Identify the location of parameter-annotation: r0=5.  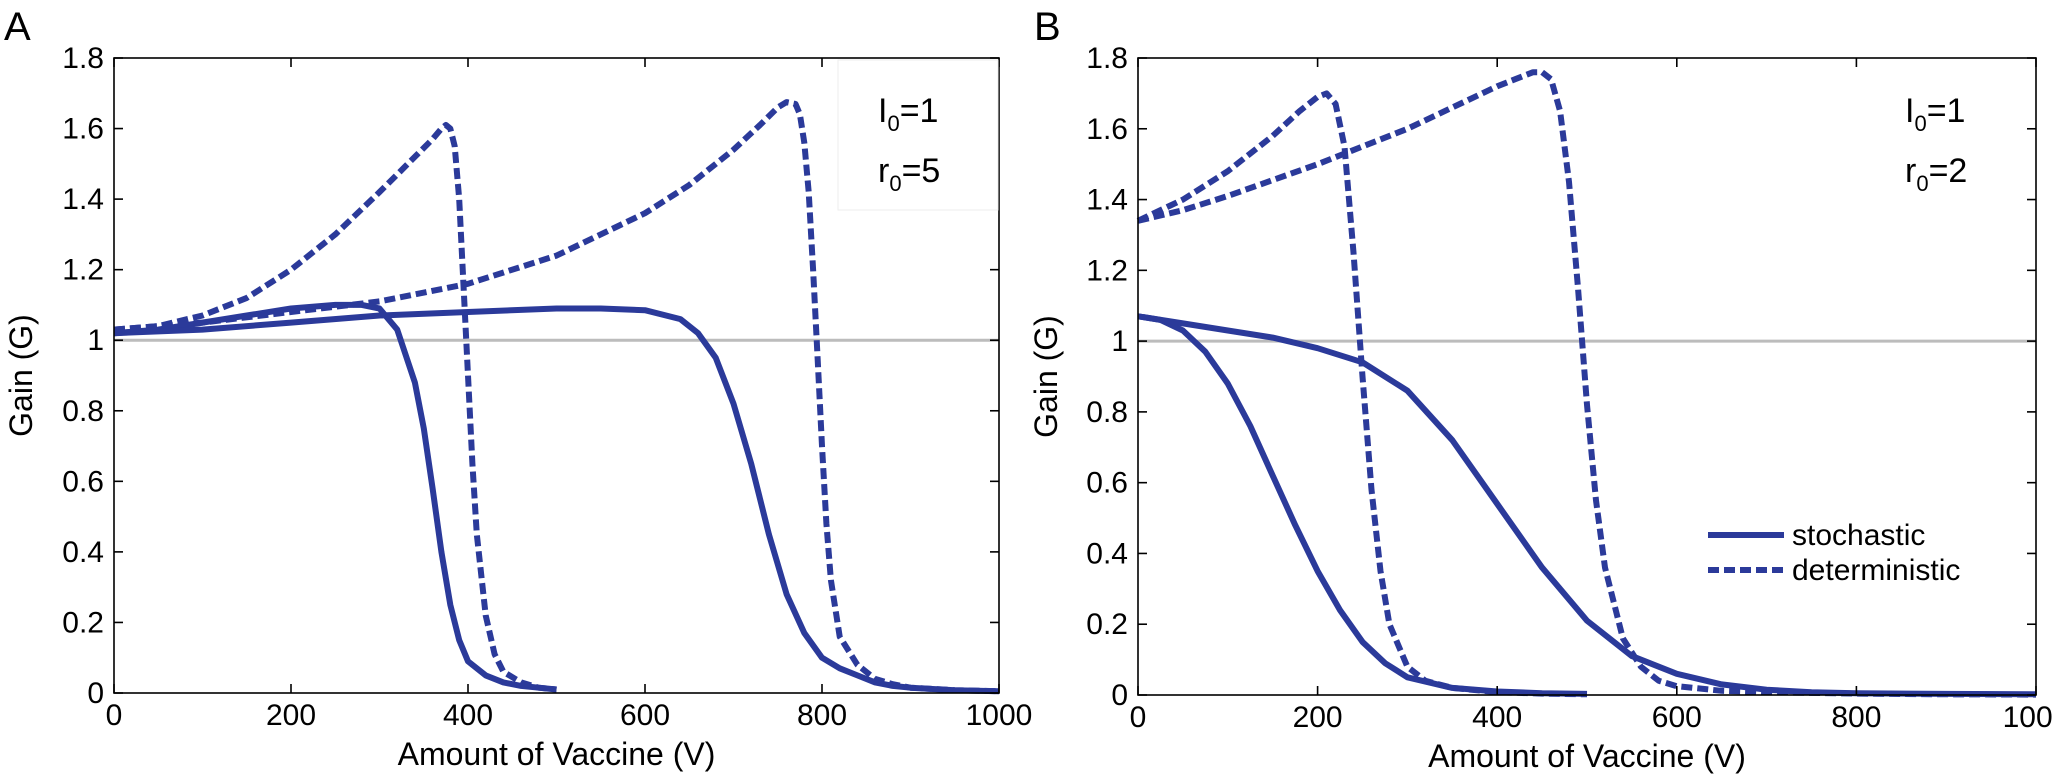
(909, 174).